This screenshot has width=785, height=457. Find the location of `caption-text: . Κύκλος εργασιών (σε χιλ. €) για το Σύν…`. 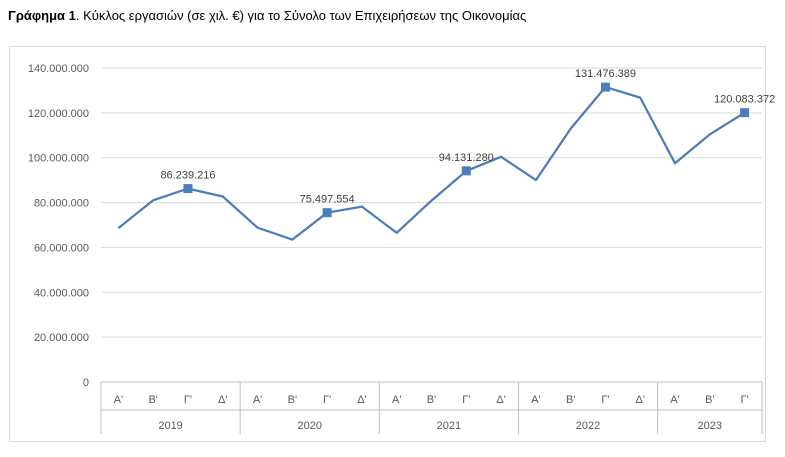

caption-text: . Κύκλος εργασιών (σε χιλ. €) για το Σύν… is located at coordinates (301, 15).